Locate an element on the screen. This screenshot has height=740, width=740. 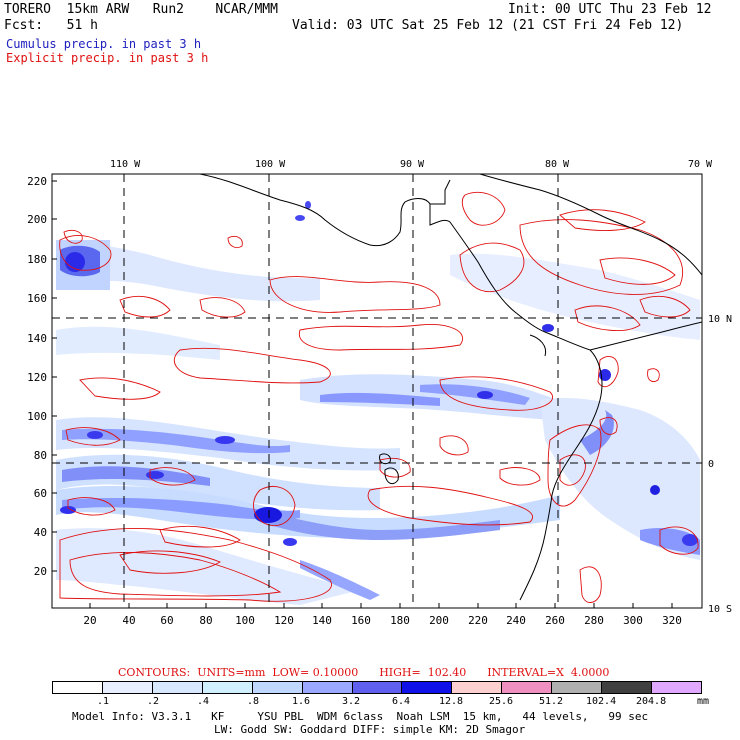
precip-color-legend is located at coordinates (377, 687).